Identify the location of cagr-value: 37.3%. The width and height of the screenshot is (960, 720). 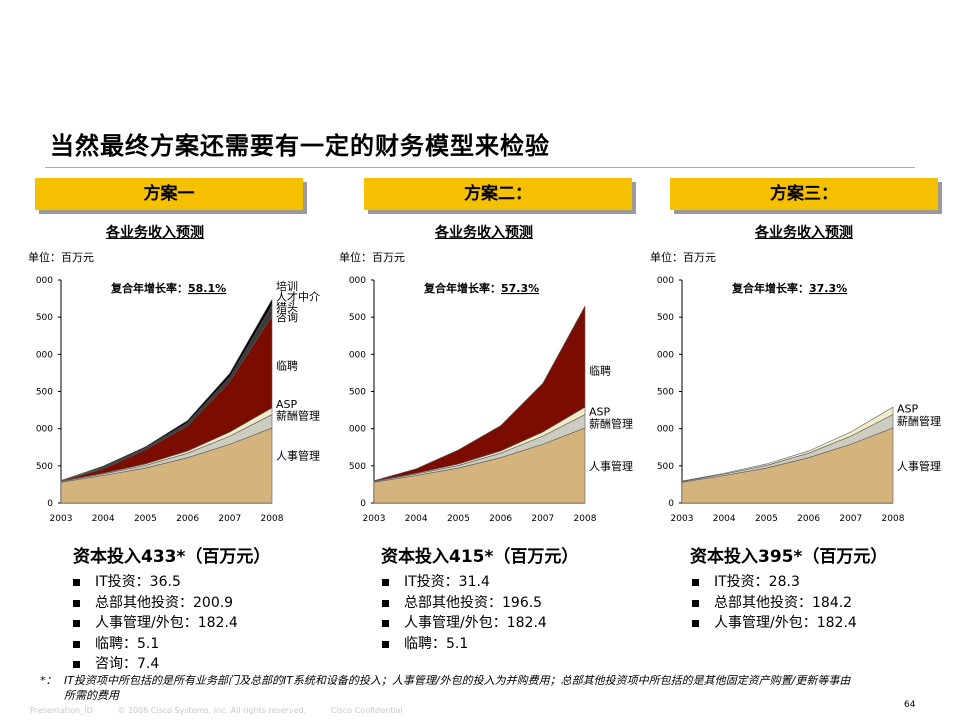
(828, 288).